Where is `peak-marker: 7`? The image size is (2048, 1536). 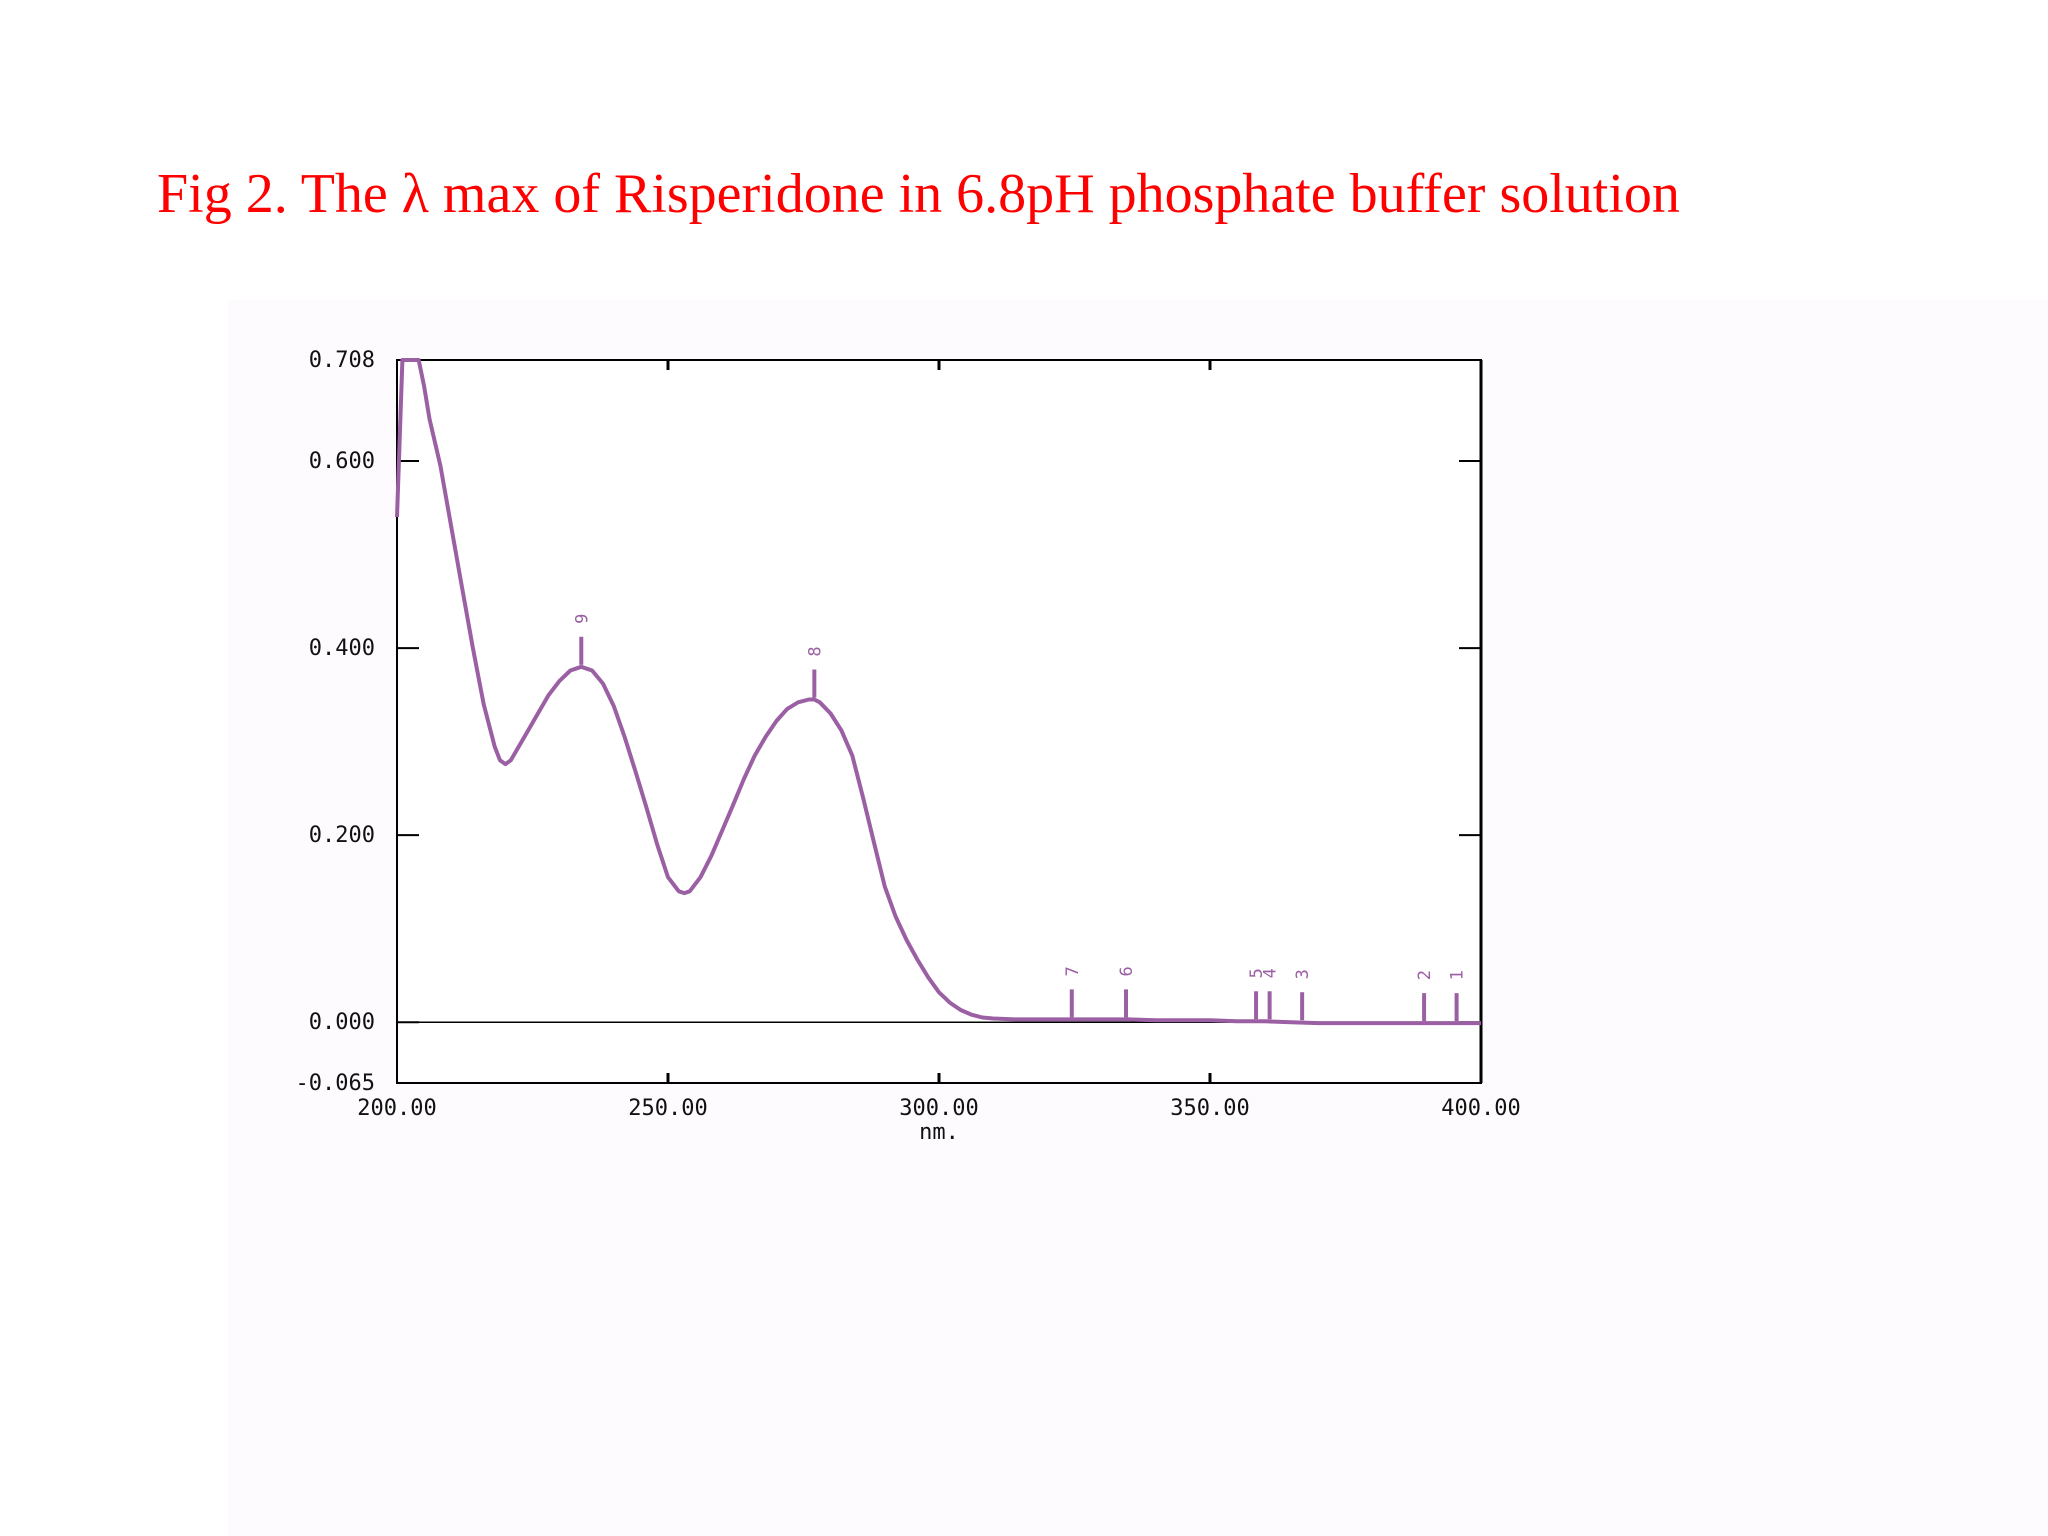
peak-marker: 7 is located at coordinates (1073, 992).